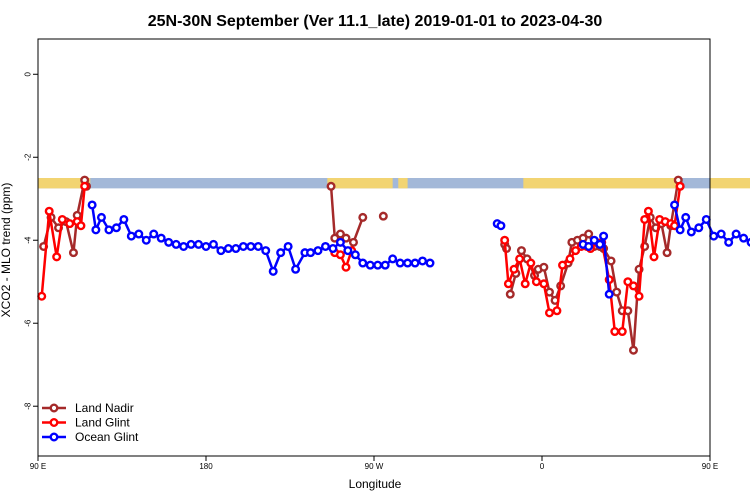 This screenshot has height=500, width=750. I want to click on legend-item: Ocean Glint, so click(90, 437).